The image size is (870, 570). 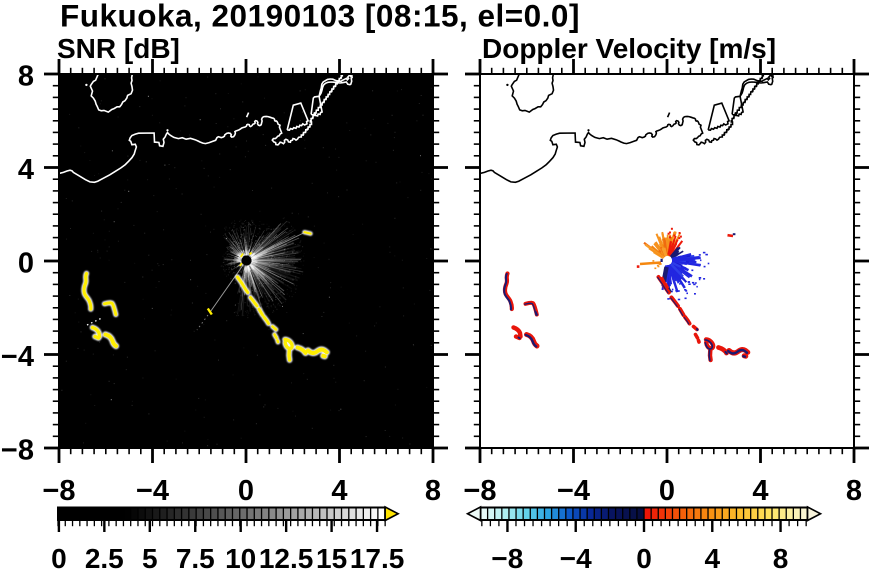 I want to click on svg-text: Doppler Velocity [m/s], so click(x=629, y=48).